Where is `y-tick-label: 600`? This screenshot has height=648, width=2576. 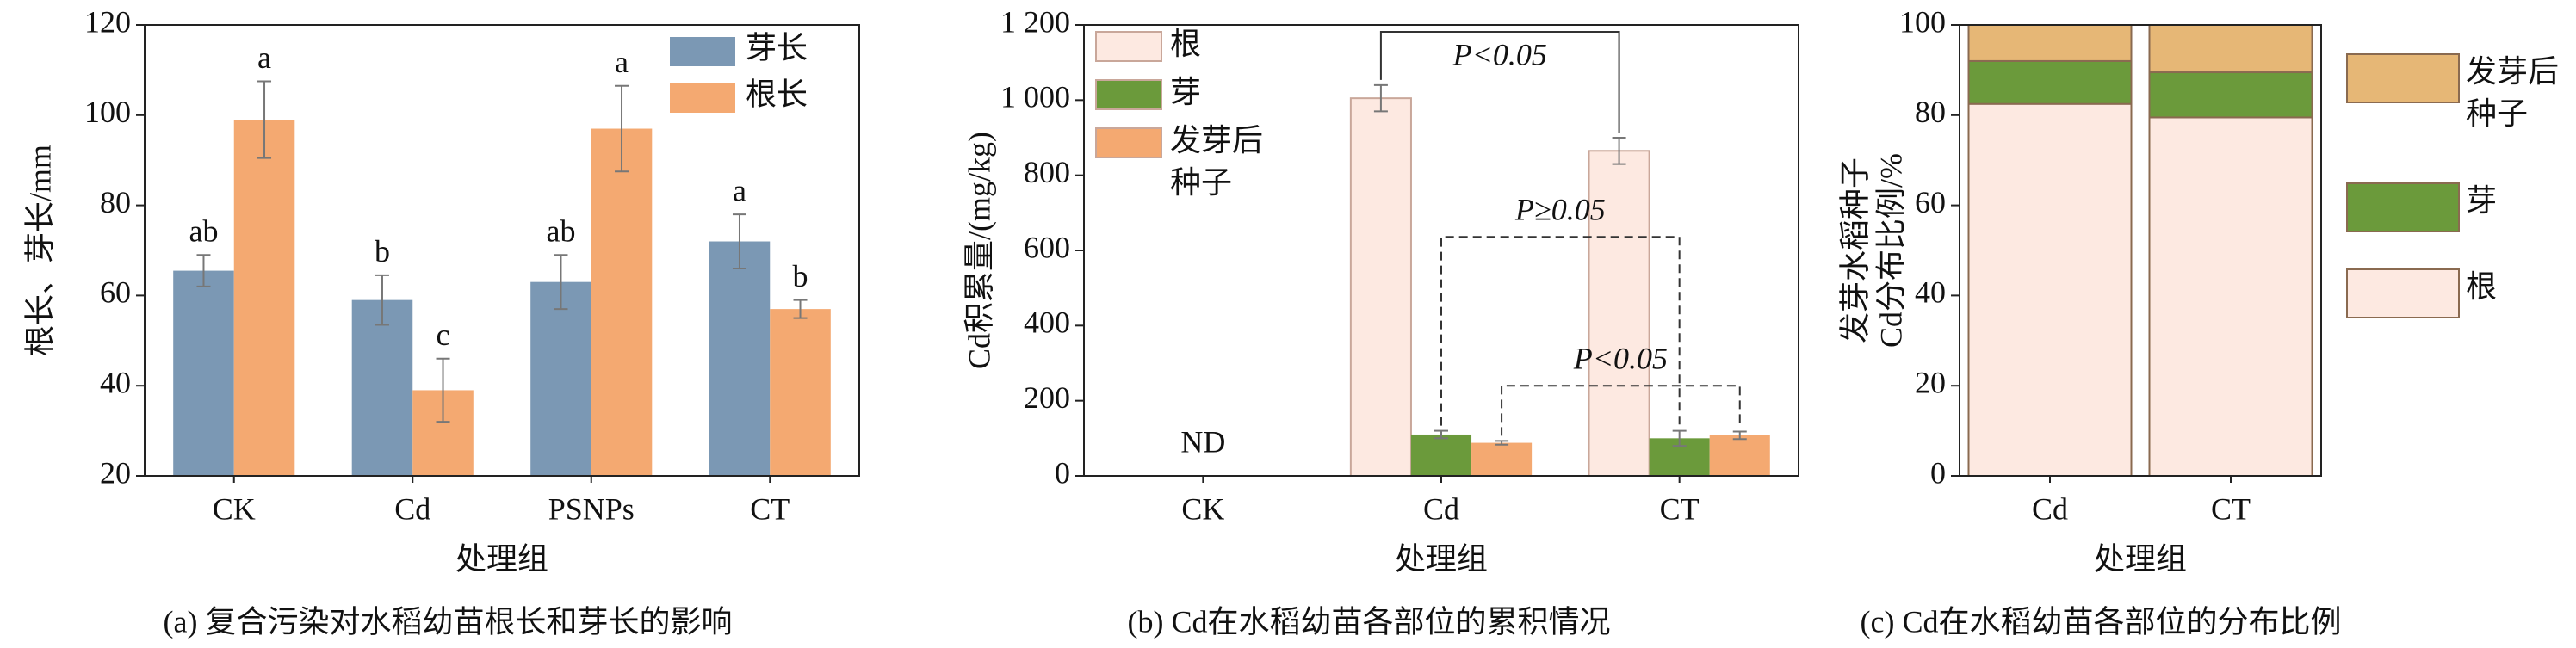
y-tick-label: 600 is located at coordinates (1047, 247).